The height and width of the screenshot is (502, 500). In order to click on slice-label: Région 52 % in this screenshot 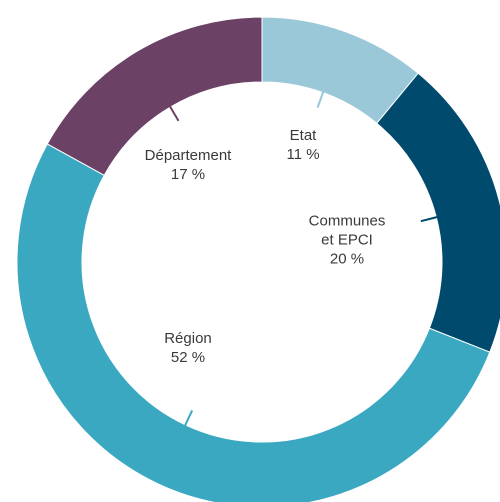, I will do `click(188, 348)`.